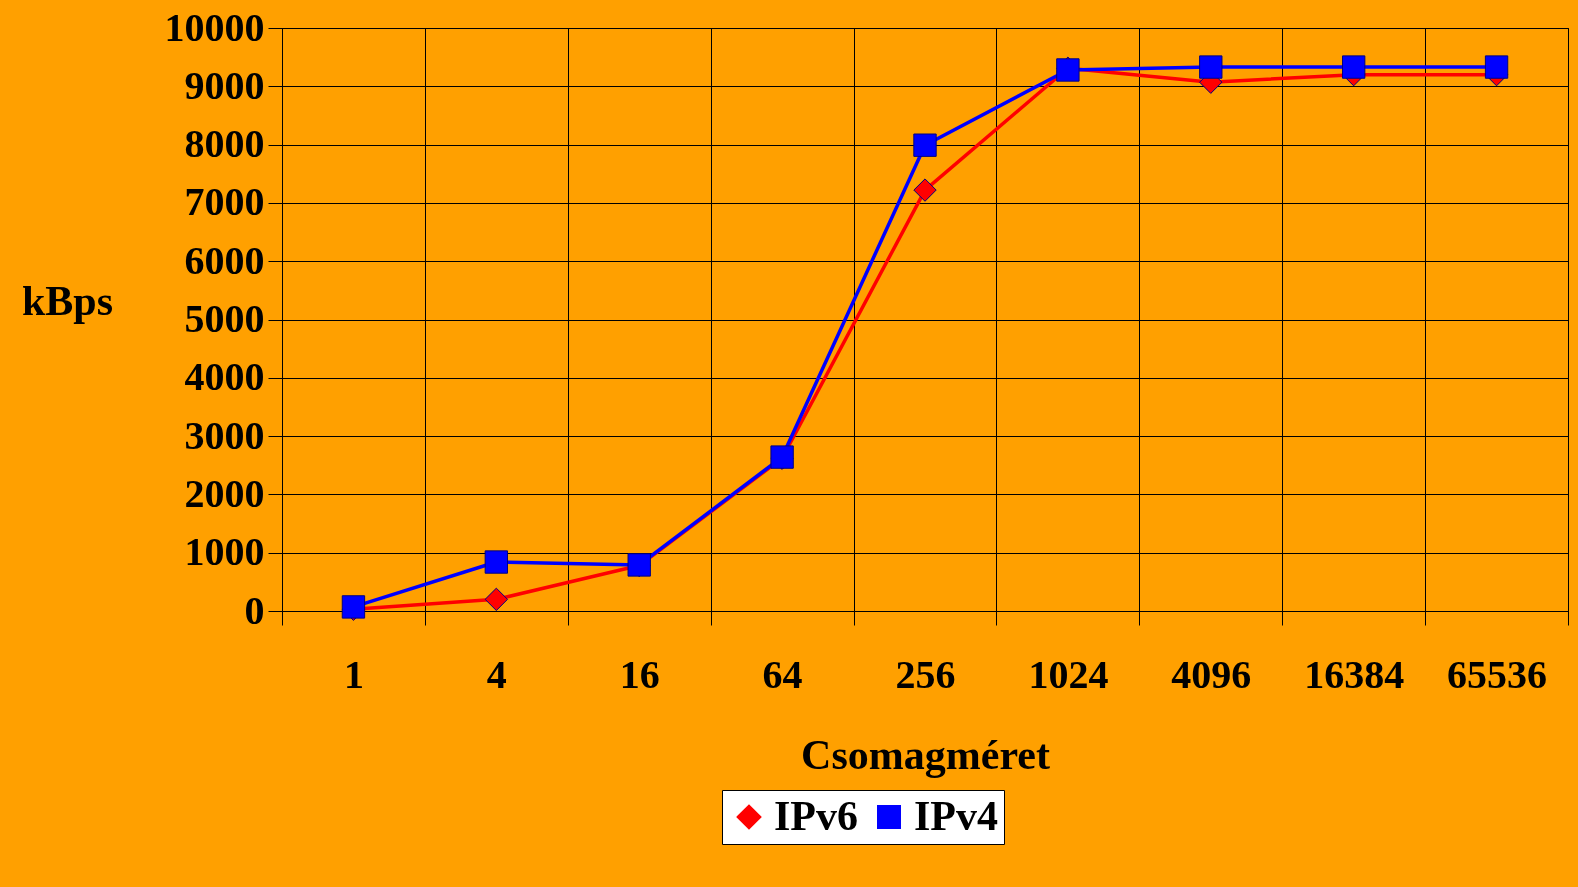 The height and width of the screenshot is (887, 1578). Describe the element at coordinates (639, 674) in the screenshot. I see `x-tick-label: 16` at that location.